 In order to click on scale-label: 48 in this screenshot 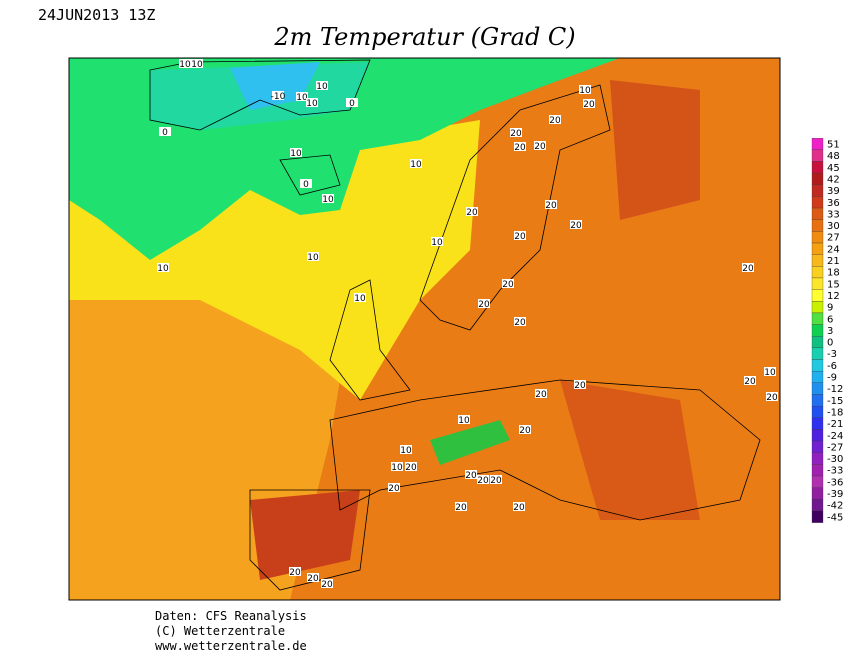, I will do `click(833, 156)`.